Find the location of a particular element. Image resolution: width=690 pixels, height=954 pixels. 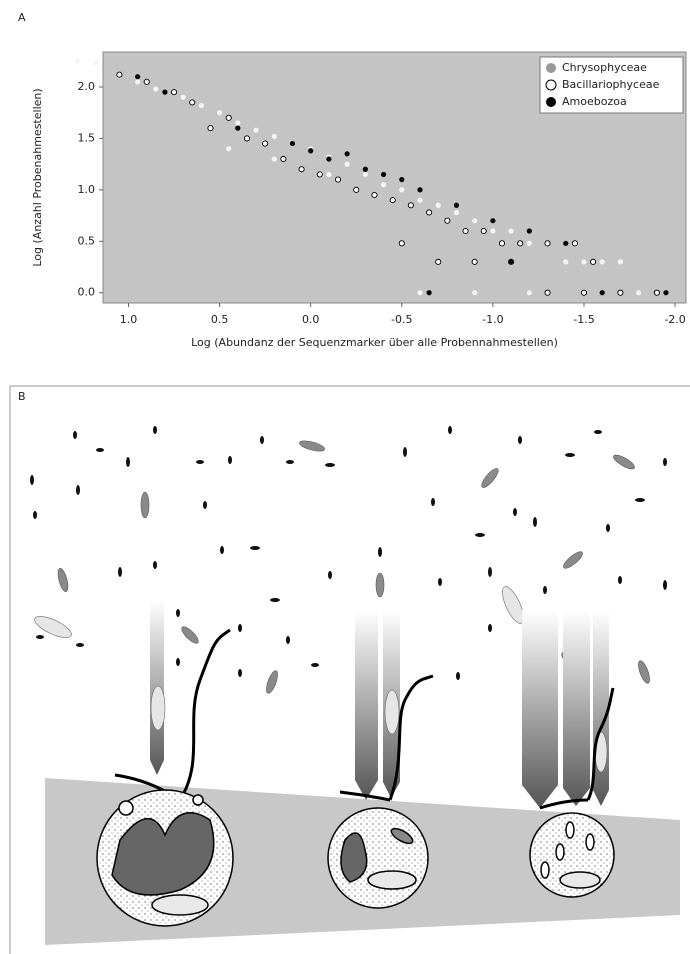

x-tick-label: -2.0 is located at coordinates (674, 319).